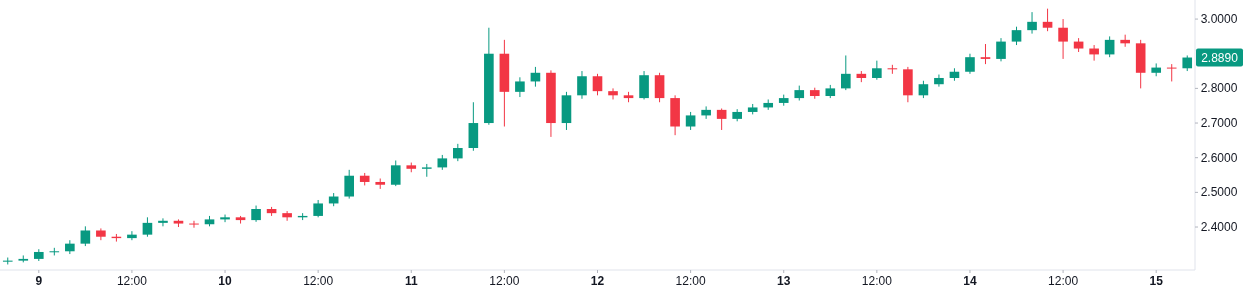 The image size is (1251, 304). I want to click on x-tick-label: 10, so click(225, 281).